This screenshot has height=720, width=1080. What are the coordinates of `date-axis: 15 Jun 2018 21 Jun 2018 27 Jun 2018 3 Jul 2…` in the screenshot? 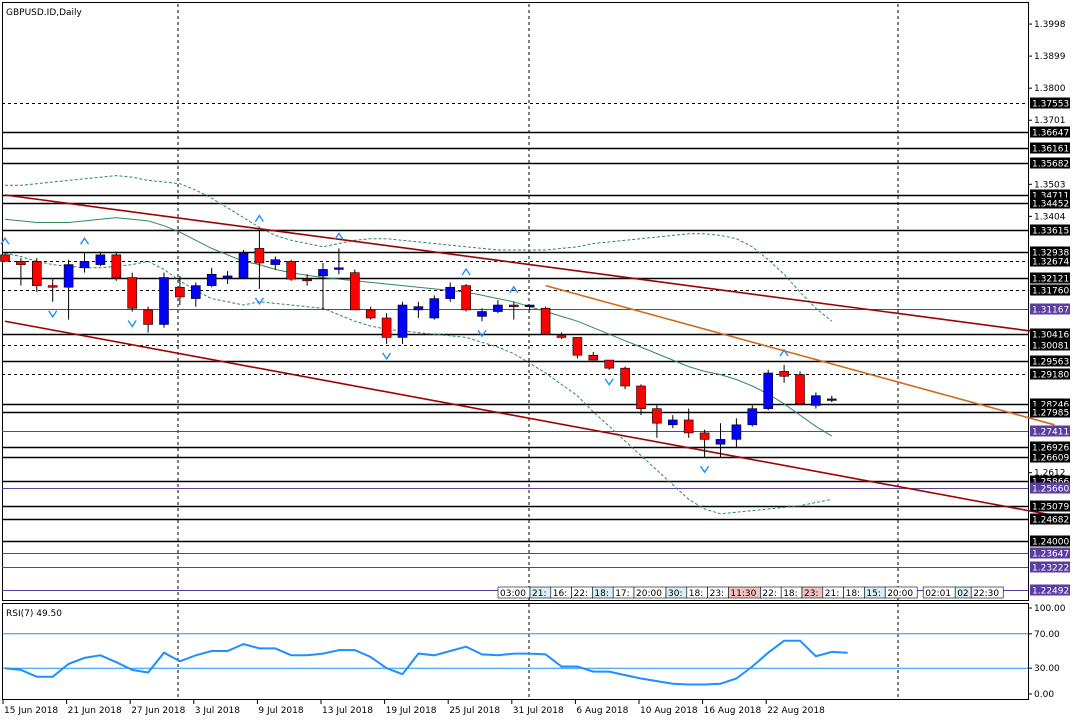 It's located at (413, 708).